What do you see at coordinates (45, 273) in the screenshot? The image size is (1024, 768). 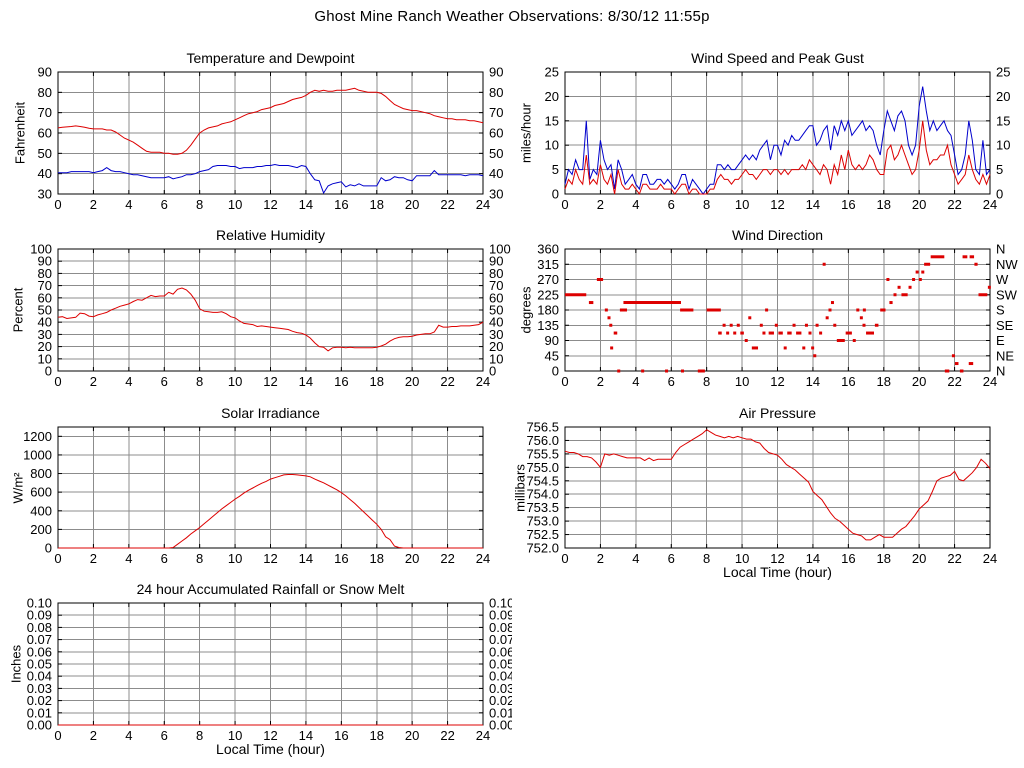 I see `y-tick-label-left: 80` at bounding box center [45, 273].